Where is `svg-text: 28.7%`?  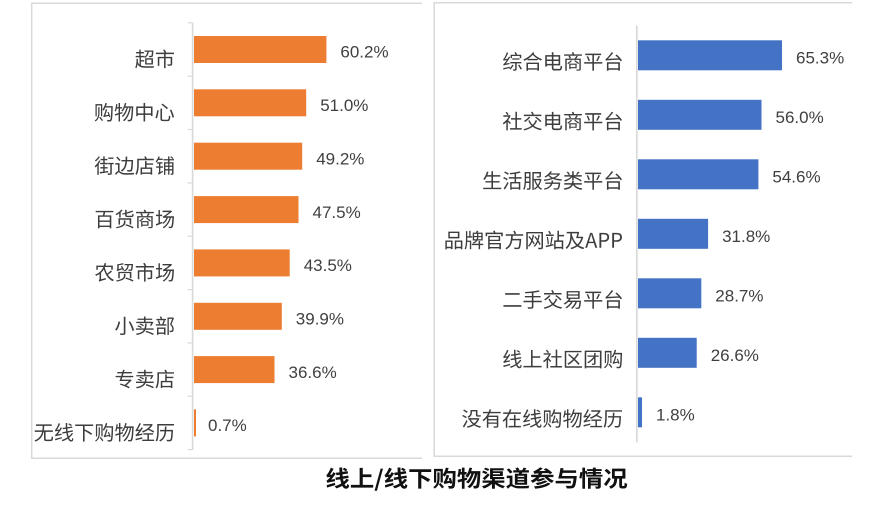 svg-text: 28.7% is located at coordinates (739, 296).